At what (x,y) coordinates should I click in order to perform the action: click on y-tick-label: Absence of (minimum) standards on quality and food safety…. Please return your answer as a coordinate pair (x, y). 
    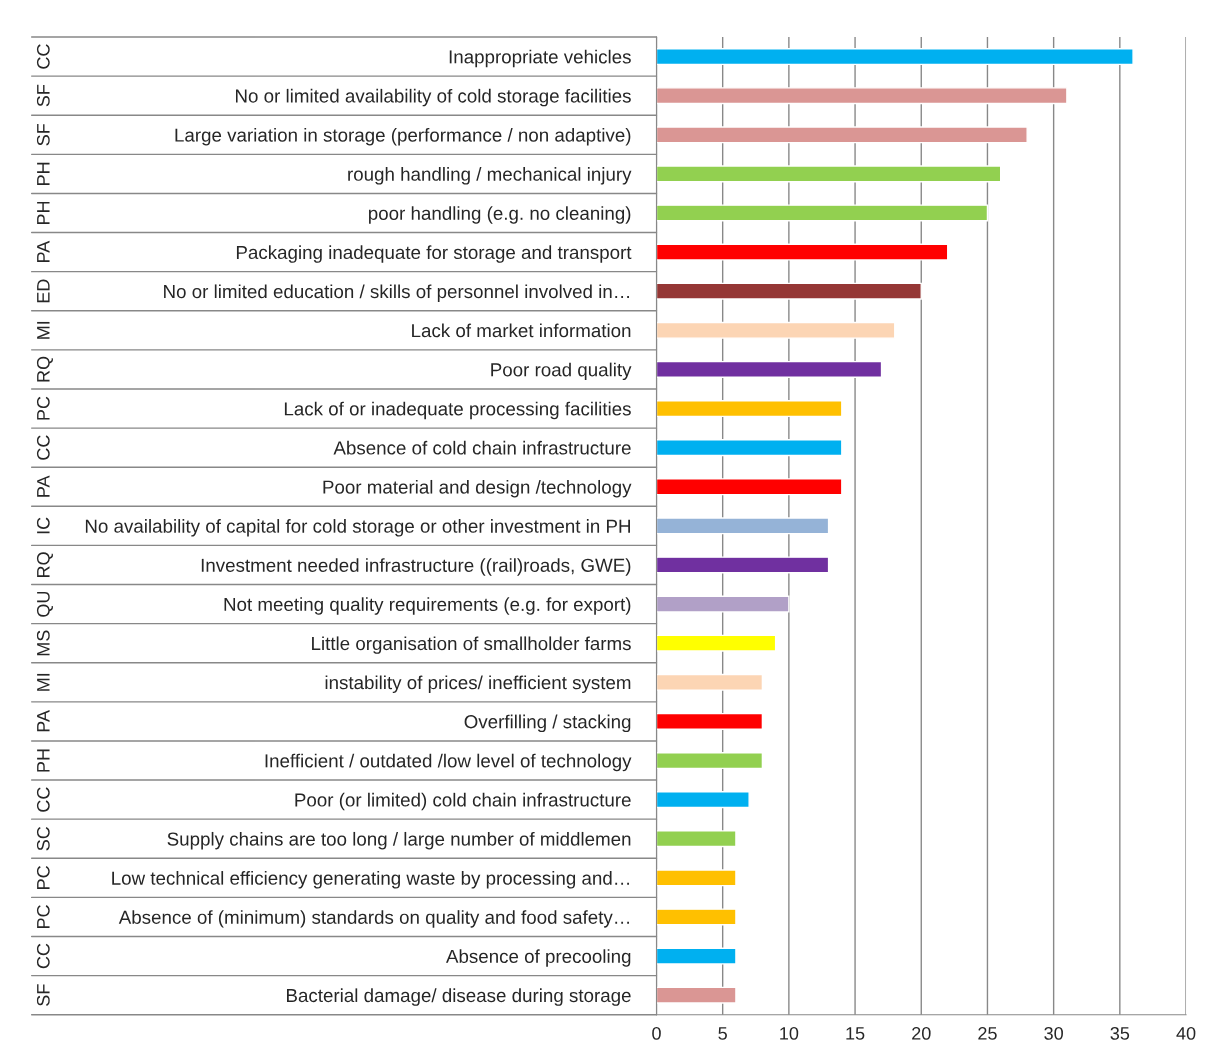
    Looking at the image, I should click on (373, 919).